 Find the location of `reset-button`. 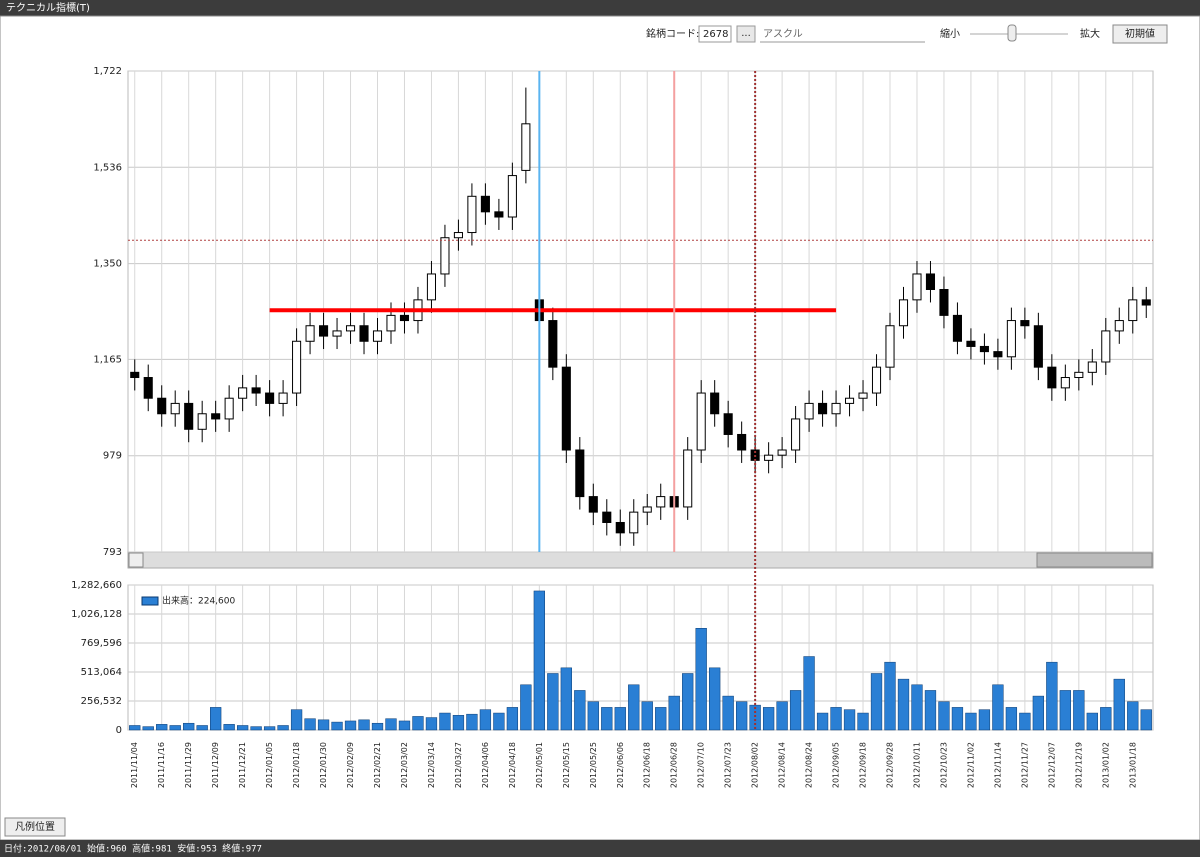

reset-button is located at coordinates (1140, 34).